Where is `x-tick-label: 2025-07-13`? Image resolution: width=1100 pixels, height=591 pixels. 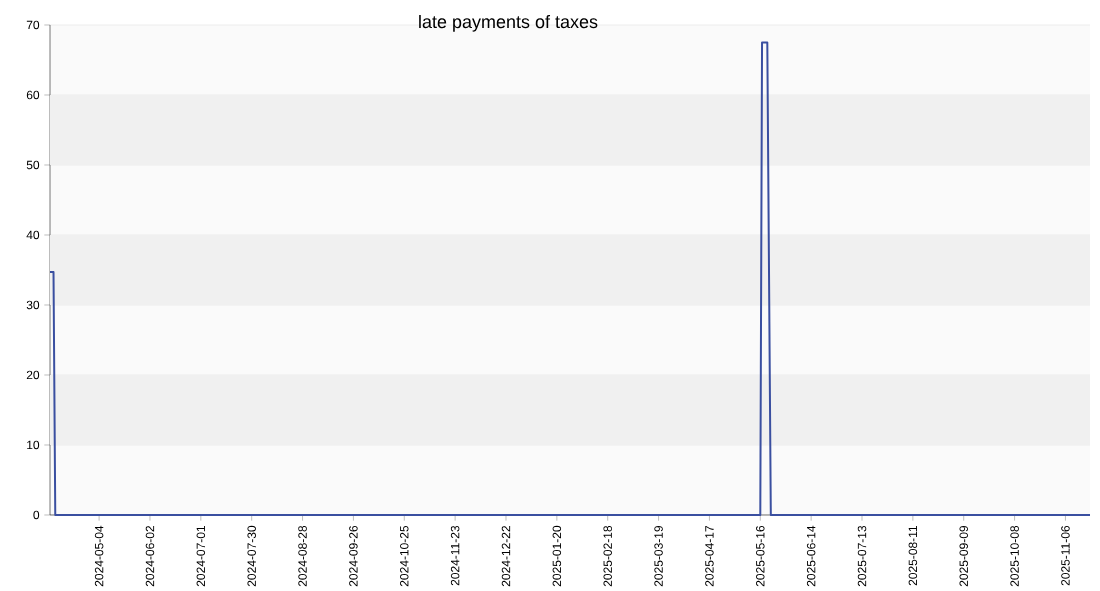
x-tick-label: 2025-07-13 is located at coordinates (862, 556).